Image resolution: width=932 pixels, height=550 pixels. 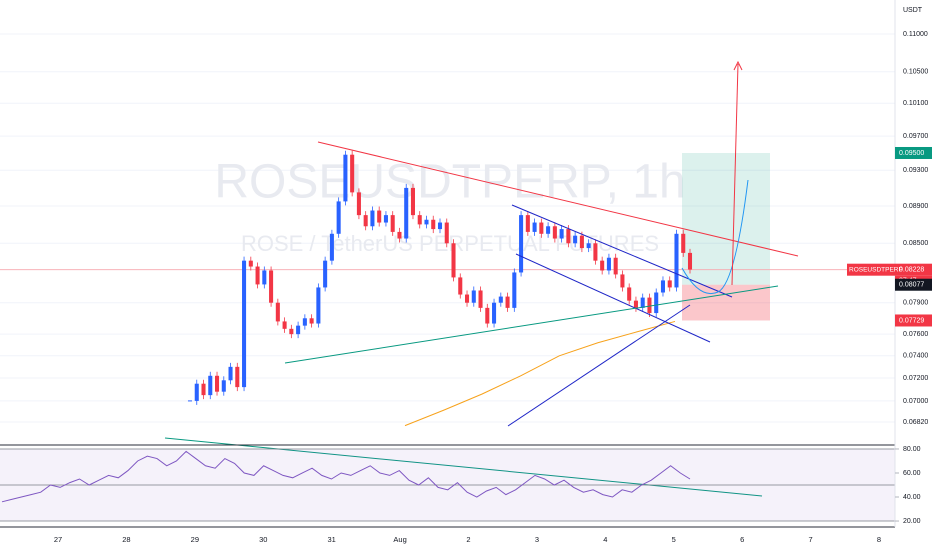 What do you see at coordinates (726, 218) in the screenshot?
I see `profit-zone` at bounding box center [726, 218].